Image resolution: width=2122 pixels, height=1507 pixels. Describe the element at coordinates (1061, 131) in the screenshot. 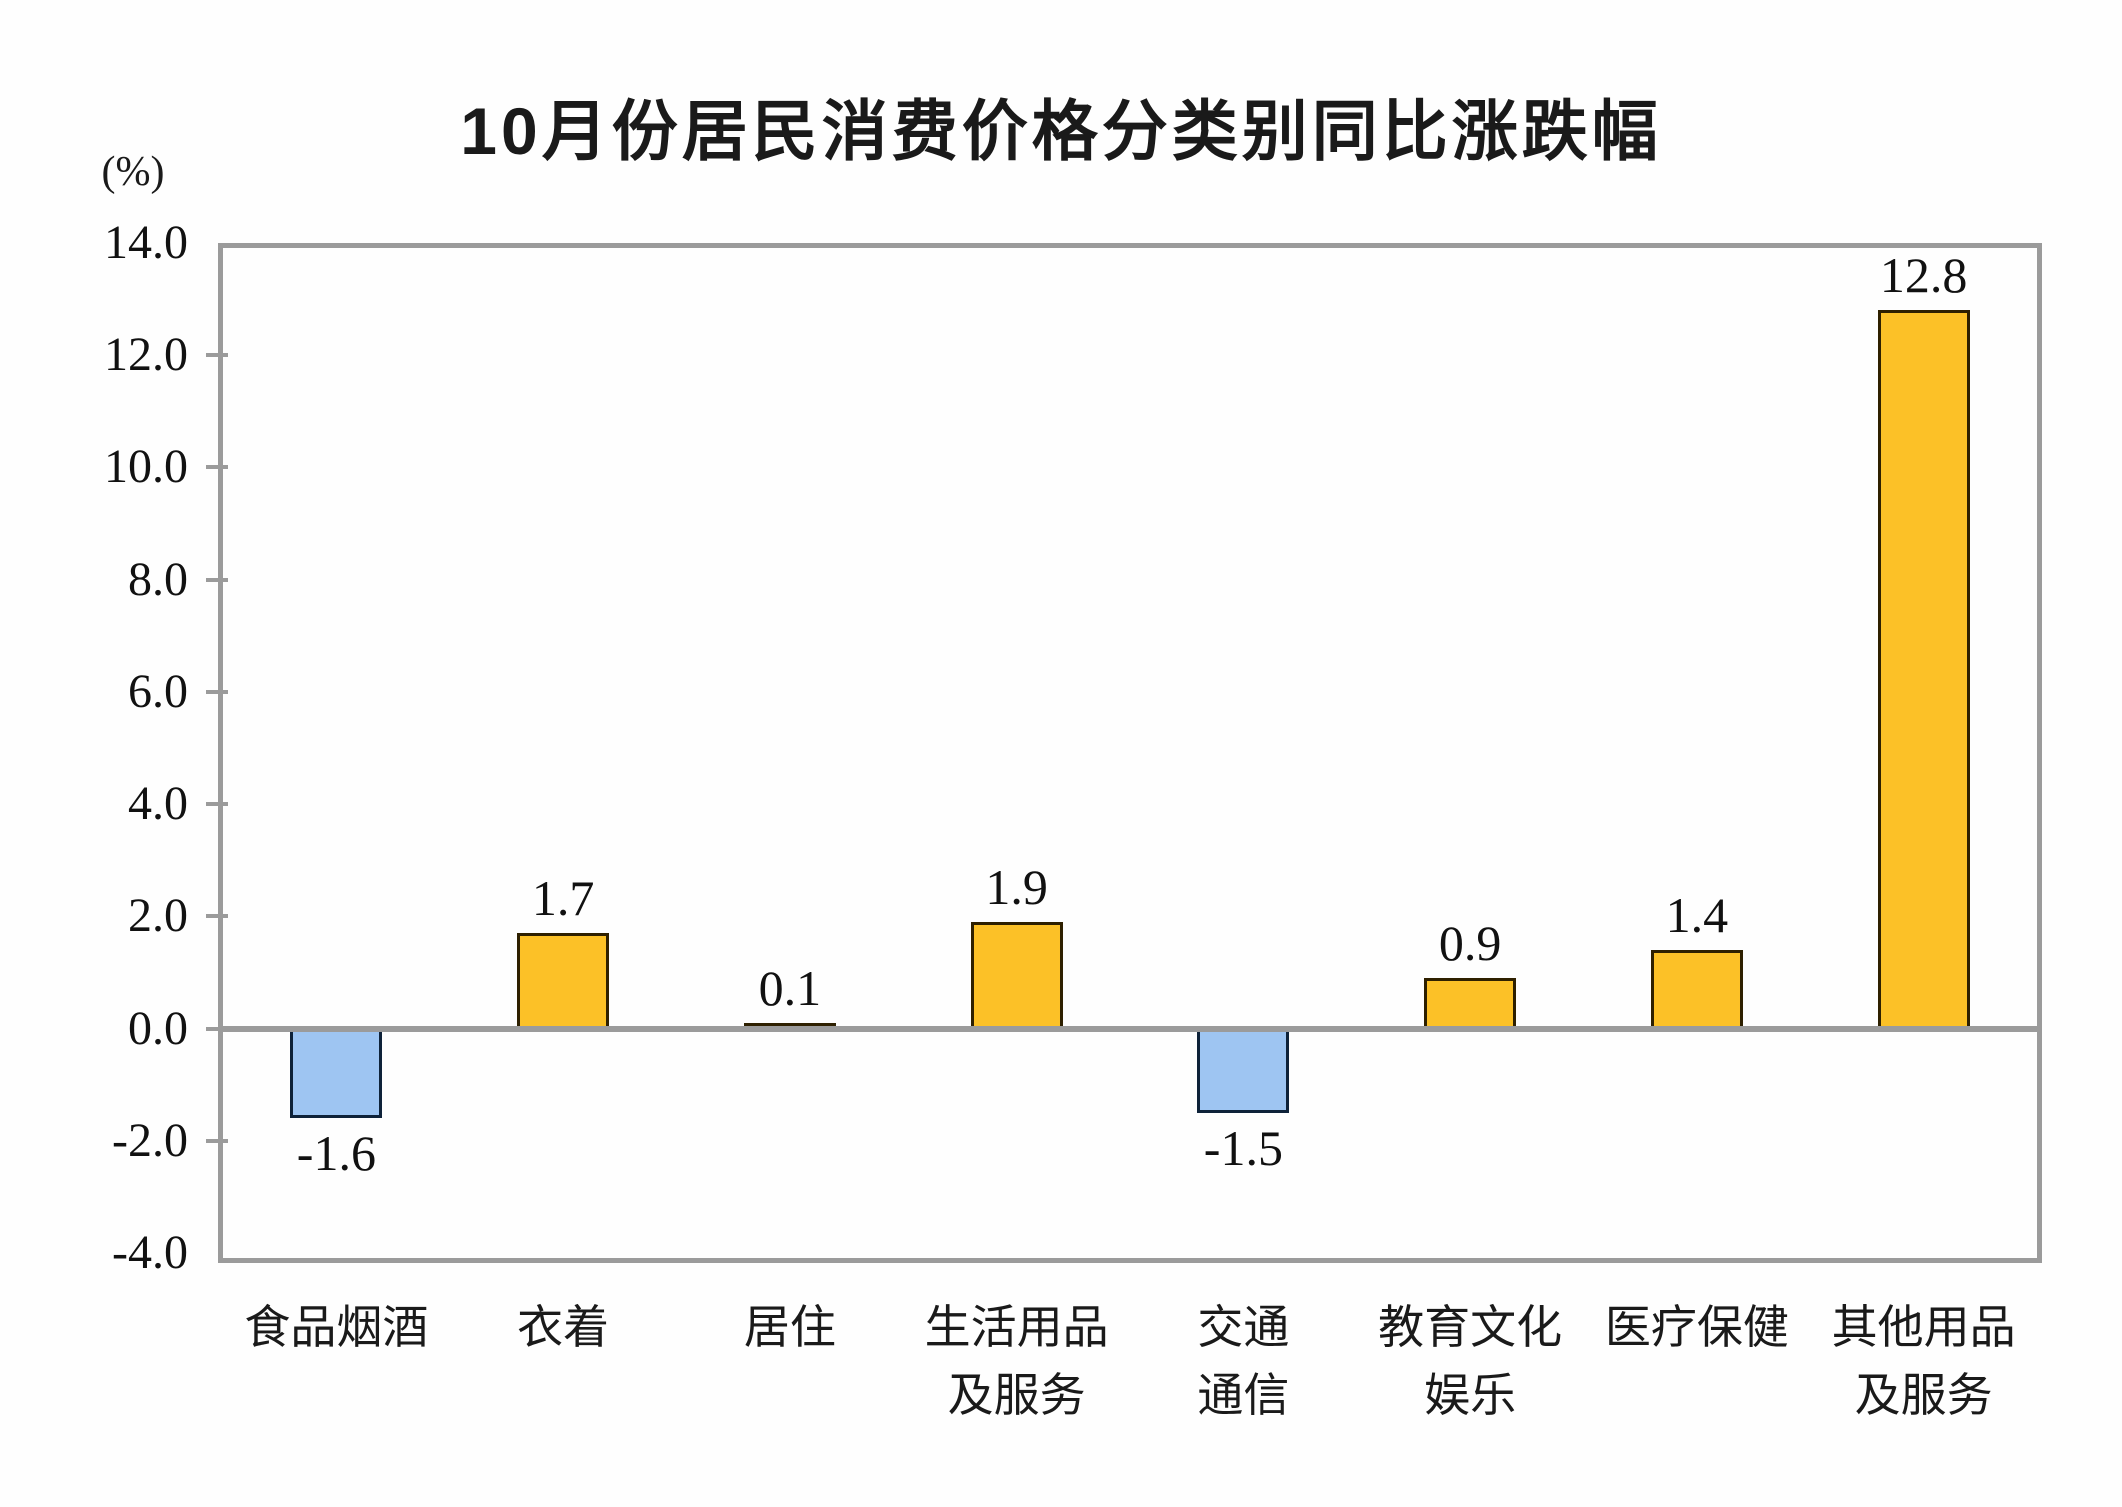

I see `chart-title: 10月份居民消费价格分类别同比涨跌幅` at that location.